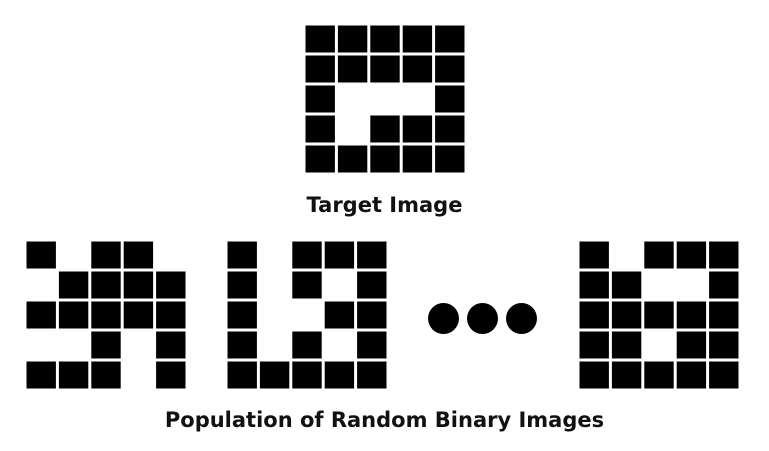 The image size is (769, 451). I want to click on ellipsis, so click(483, 320).